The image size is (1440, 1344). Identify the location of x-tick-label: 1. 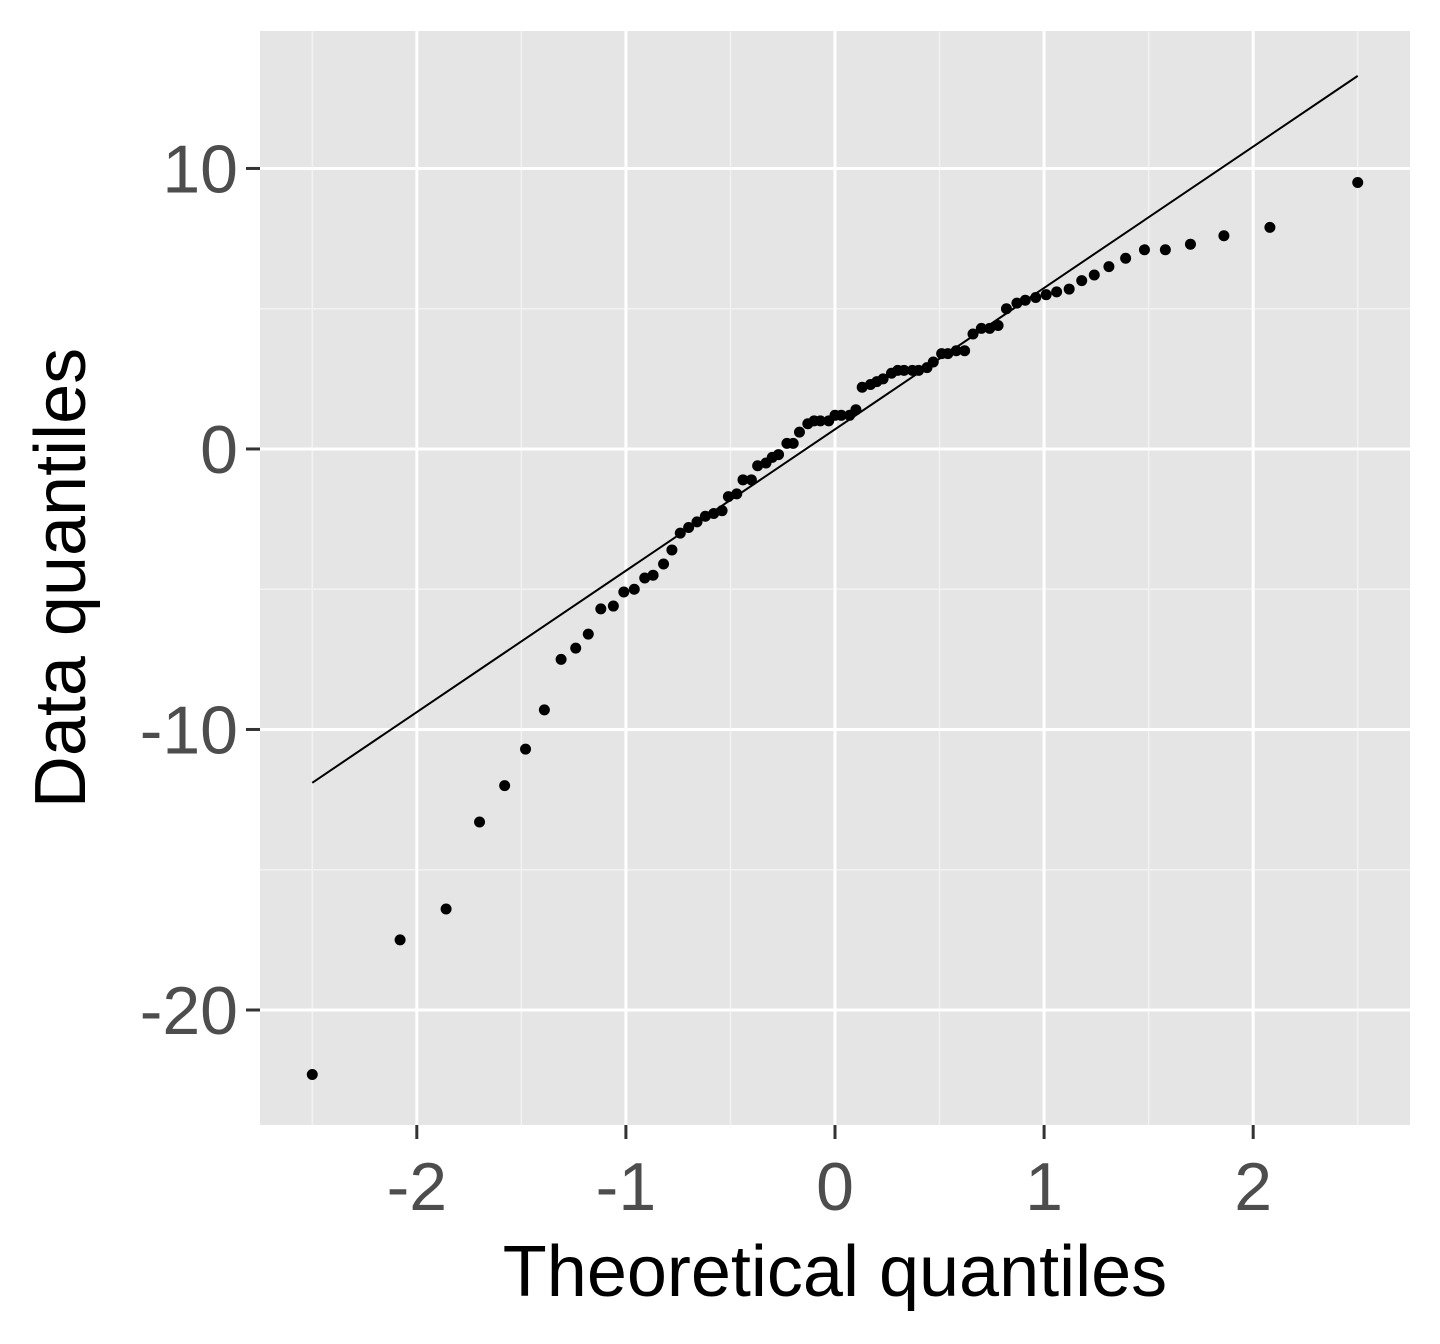
(1044, 1187).